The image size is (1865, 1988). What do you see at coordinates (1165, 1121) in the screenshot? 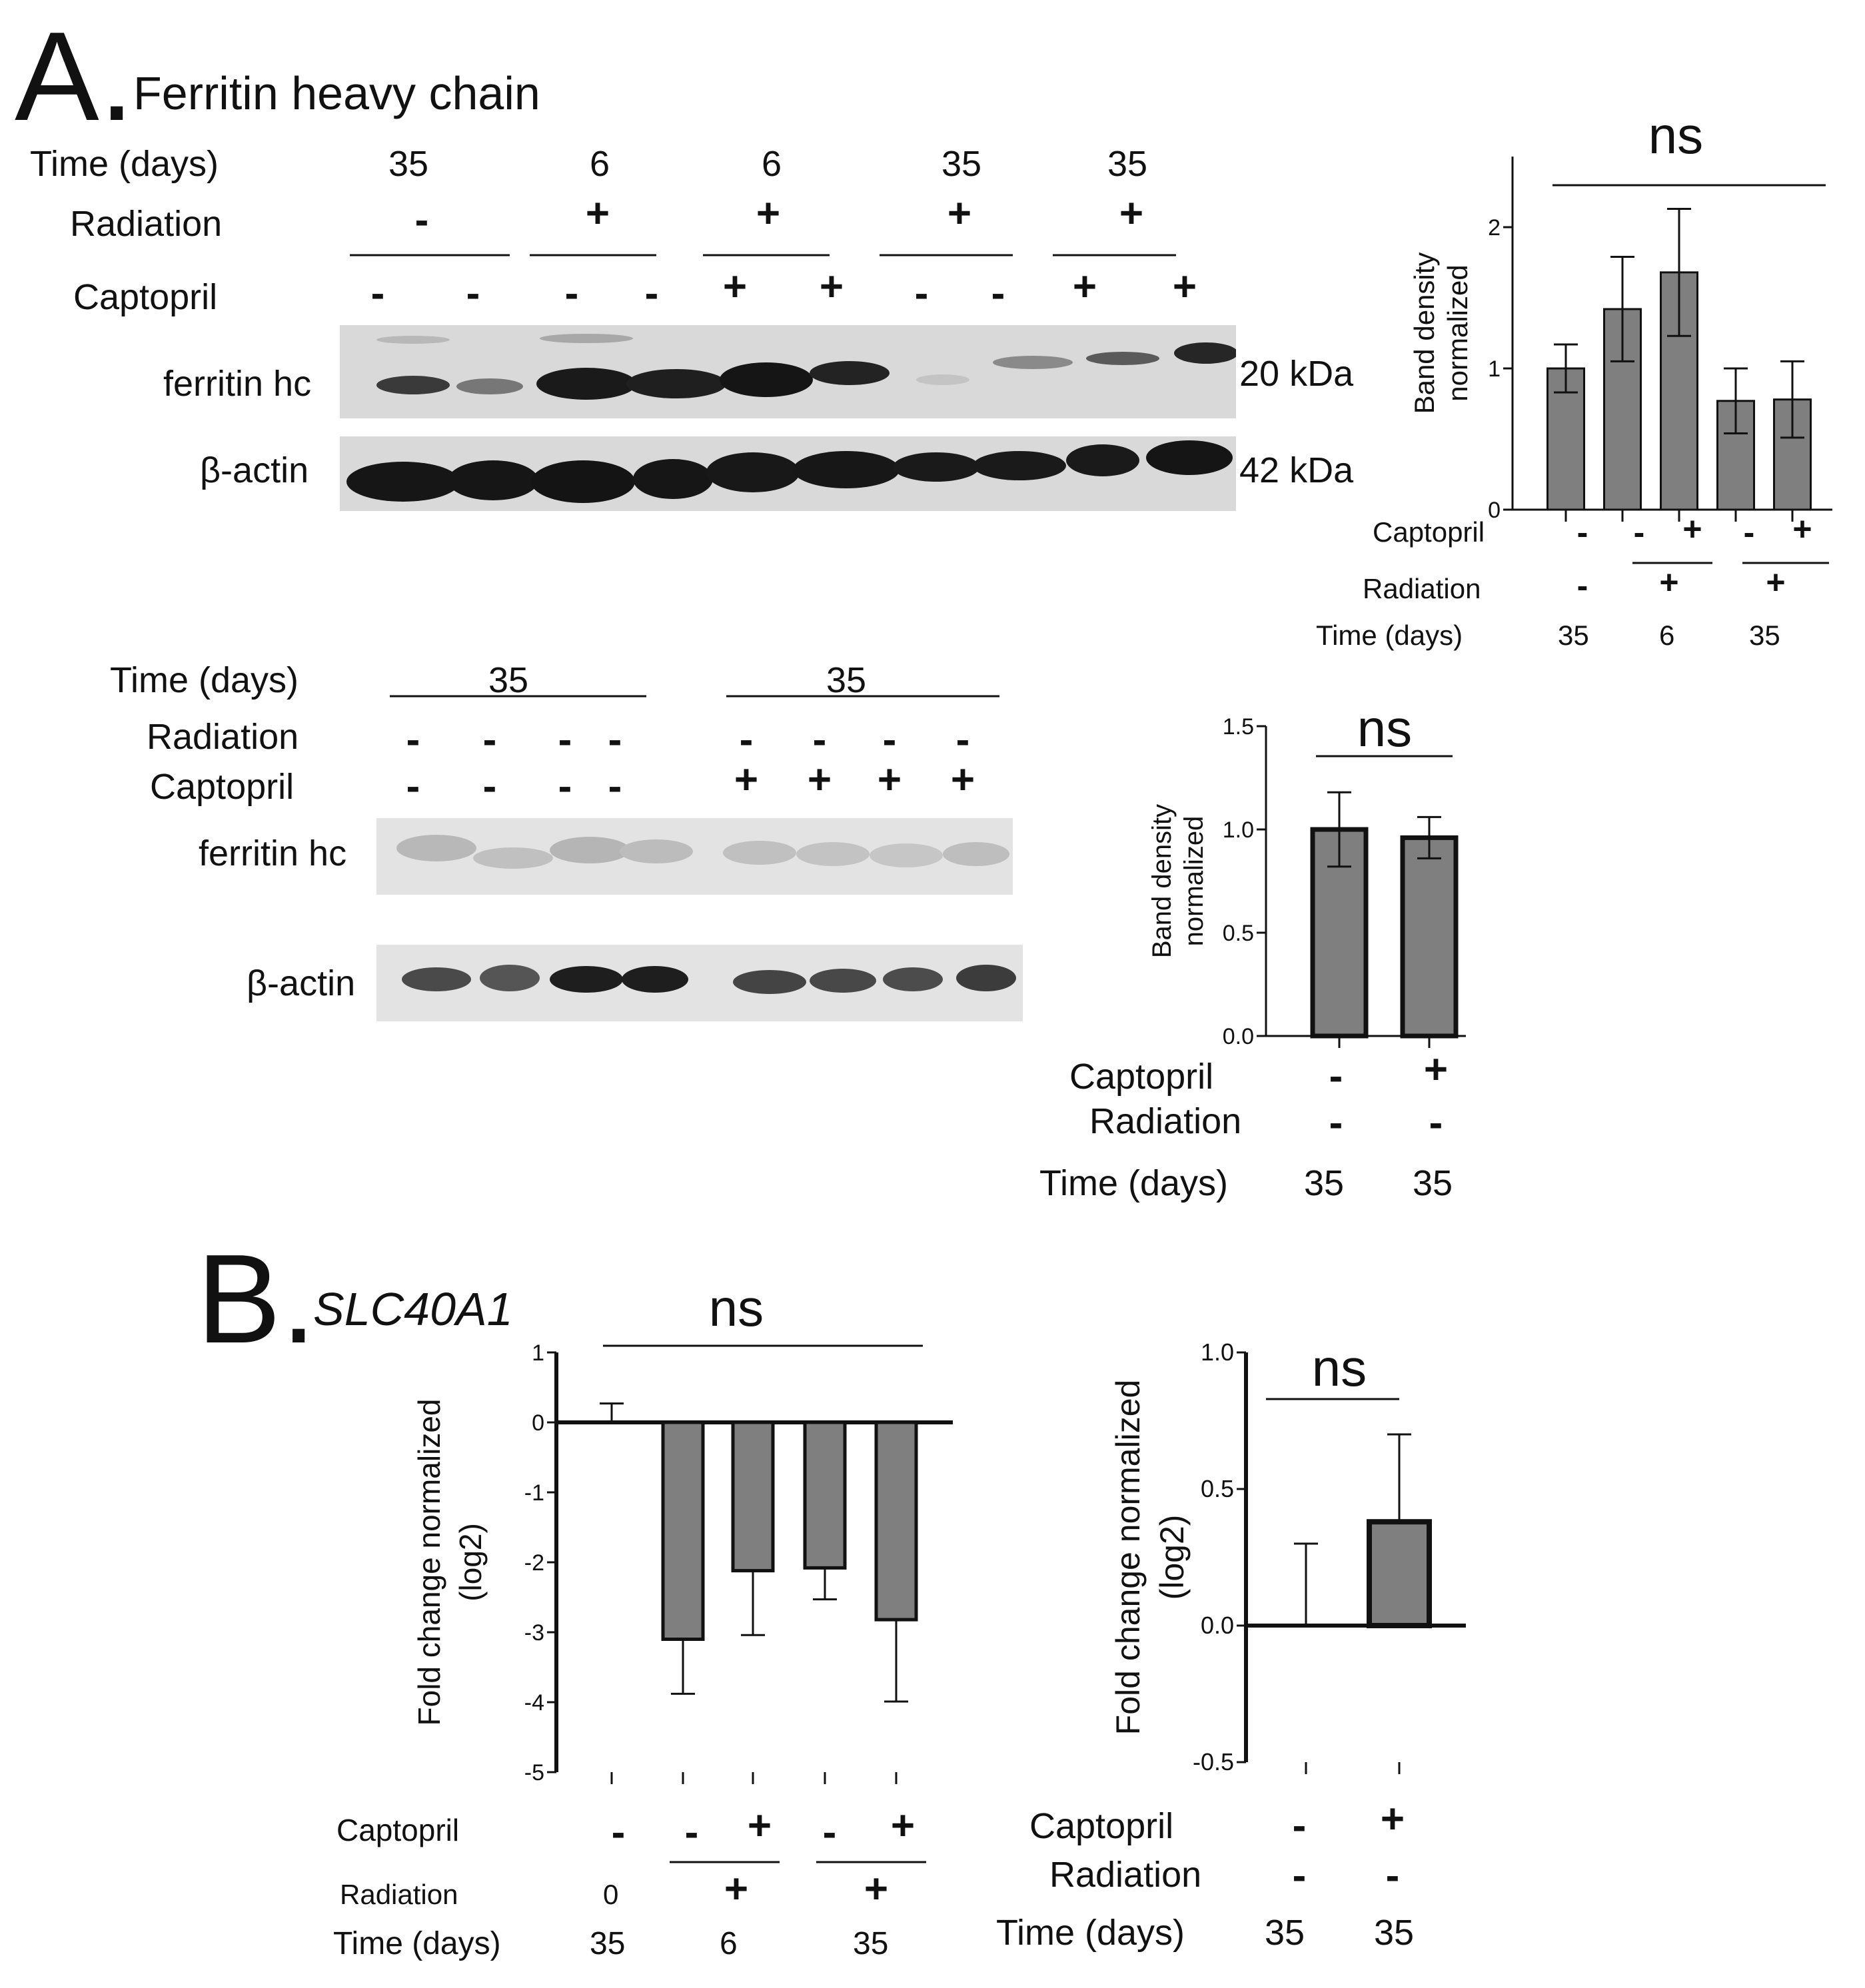
I see `chart2-radiation-label: Radiation` at bounding box center [1165, 1121].